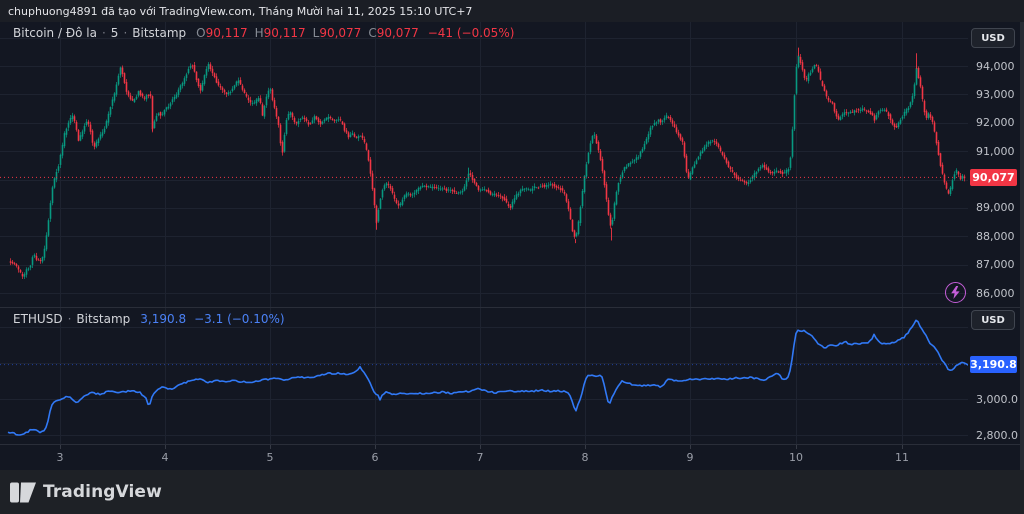 The width and height of the screenshot is (1024, 514). I want to click on price-tick-label: 92,000, so click(995, 123).